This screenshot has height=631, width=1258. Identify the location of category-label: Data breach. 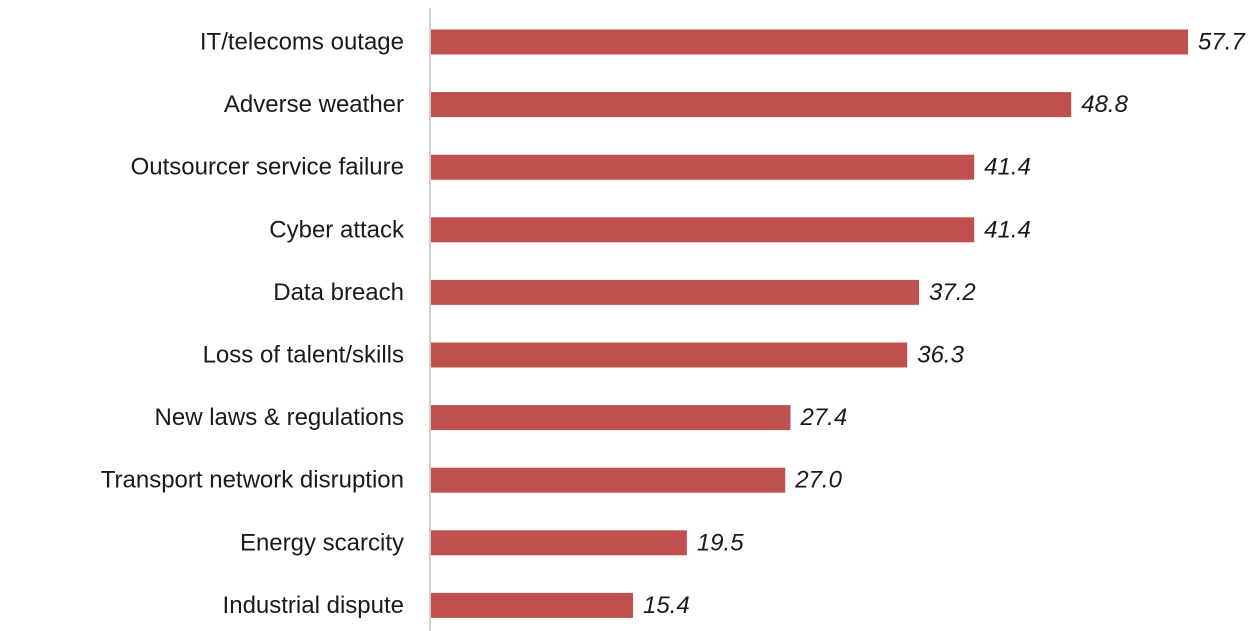
(338, 292).